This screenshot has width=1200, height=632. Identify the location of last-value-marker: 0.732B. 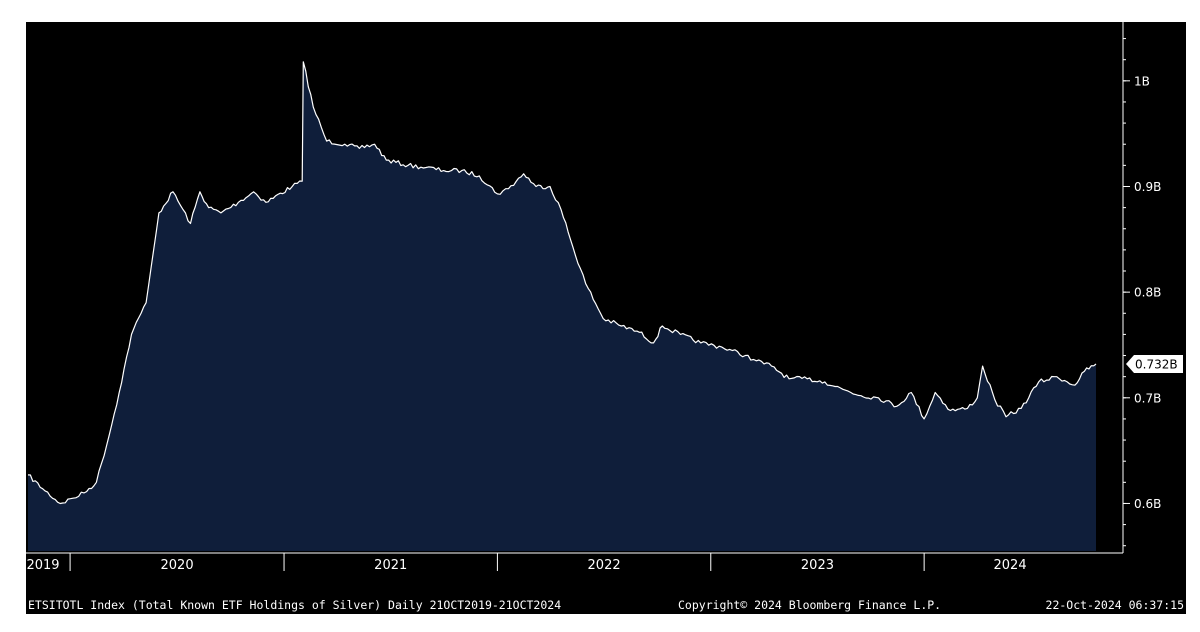
(1154, 363).